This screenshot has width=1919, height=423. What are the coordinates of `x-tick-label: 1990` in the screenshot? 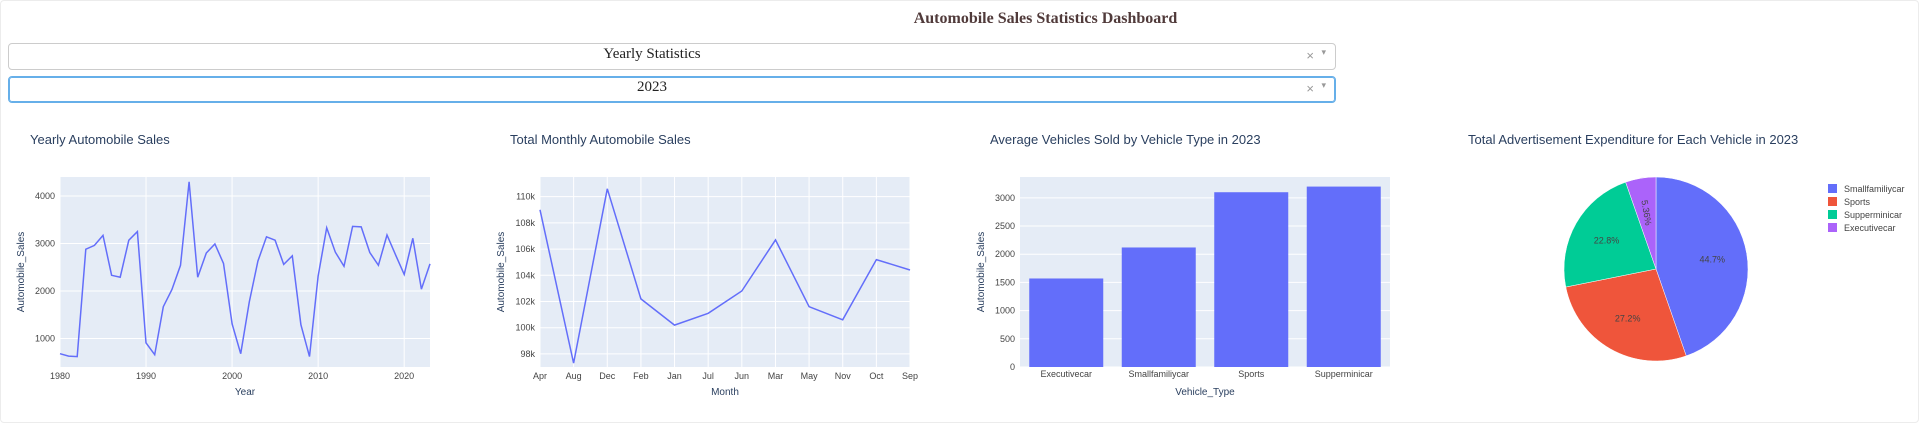 It's located at (146, 376).